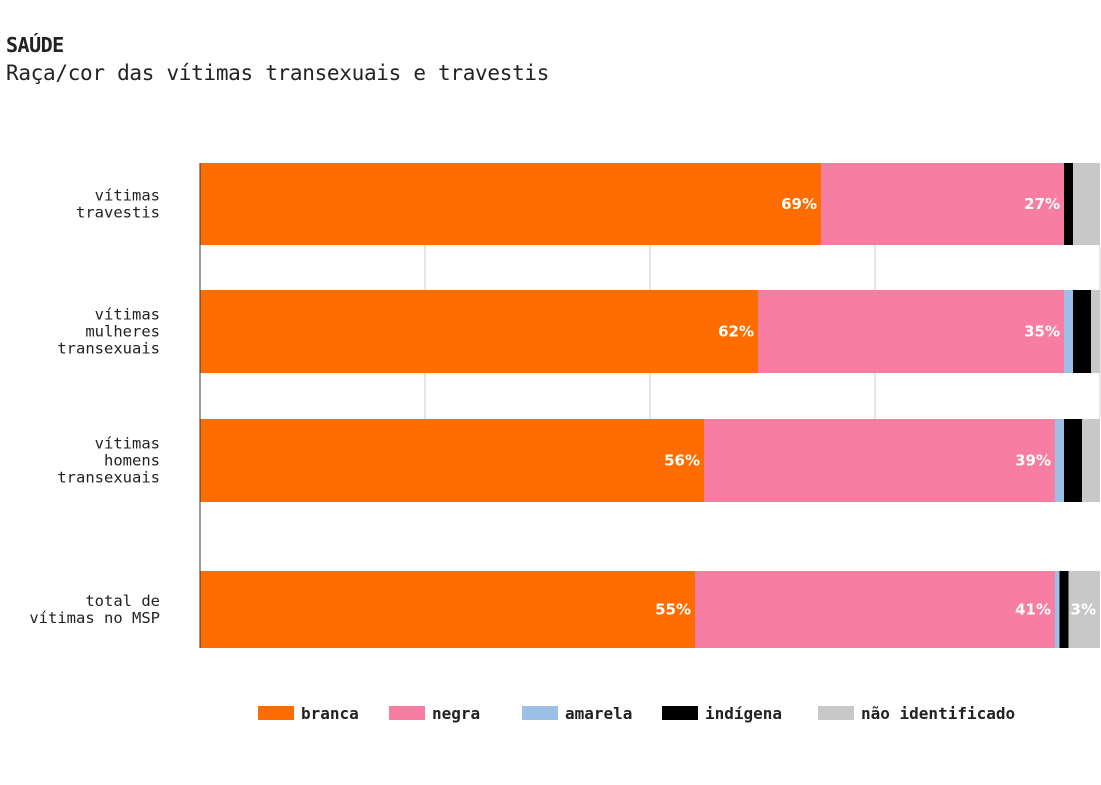 This screenshot has width=1101, height=785. What do you see at coordinates (118, 213) in the screenshot?
I see `category-label: travestis` at bounding box center [118, 213].